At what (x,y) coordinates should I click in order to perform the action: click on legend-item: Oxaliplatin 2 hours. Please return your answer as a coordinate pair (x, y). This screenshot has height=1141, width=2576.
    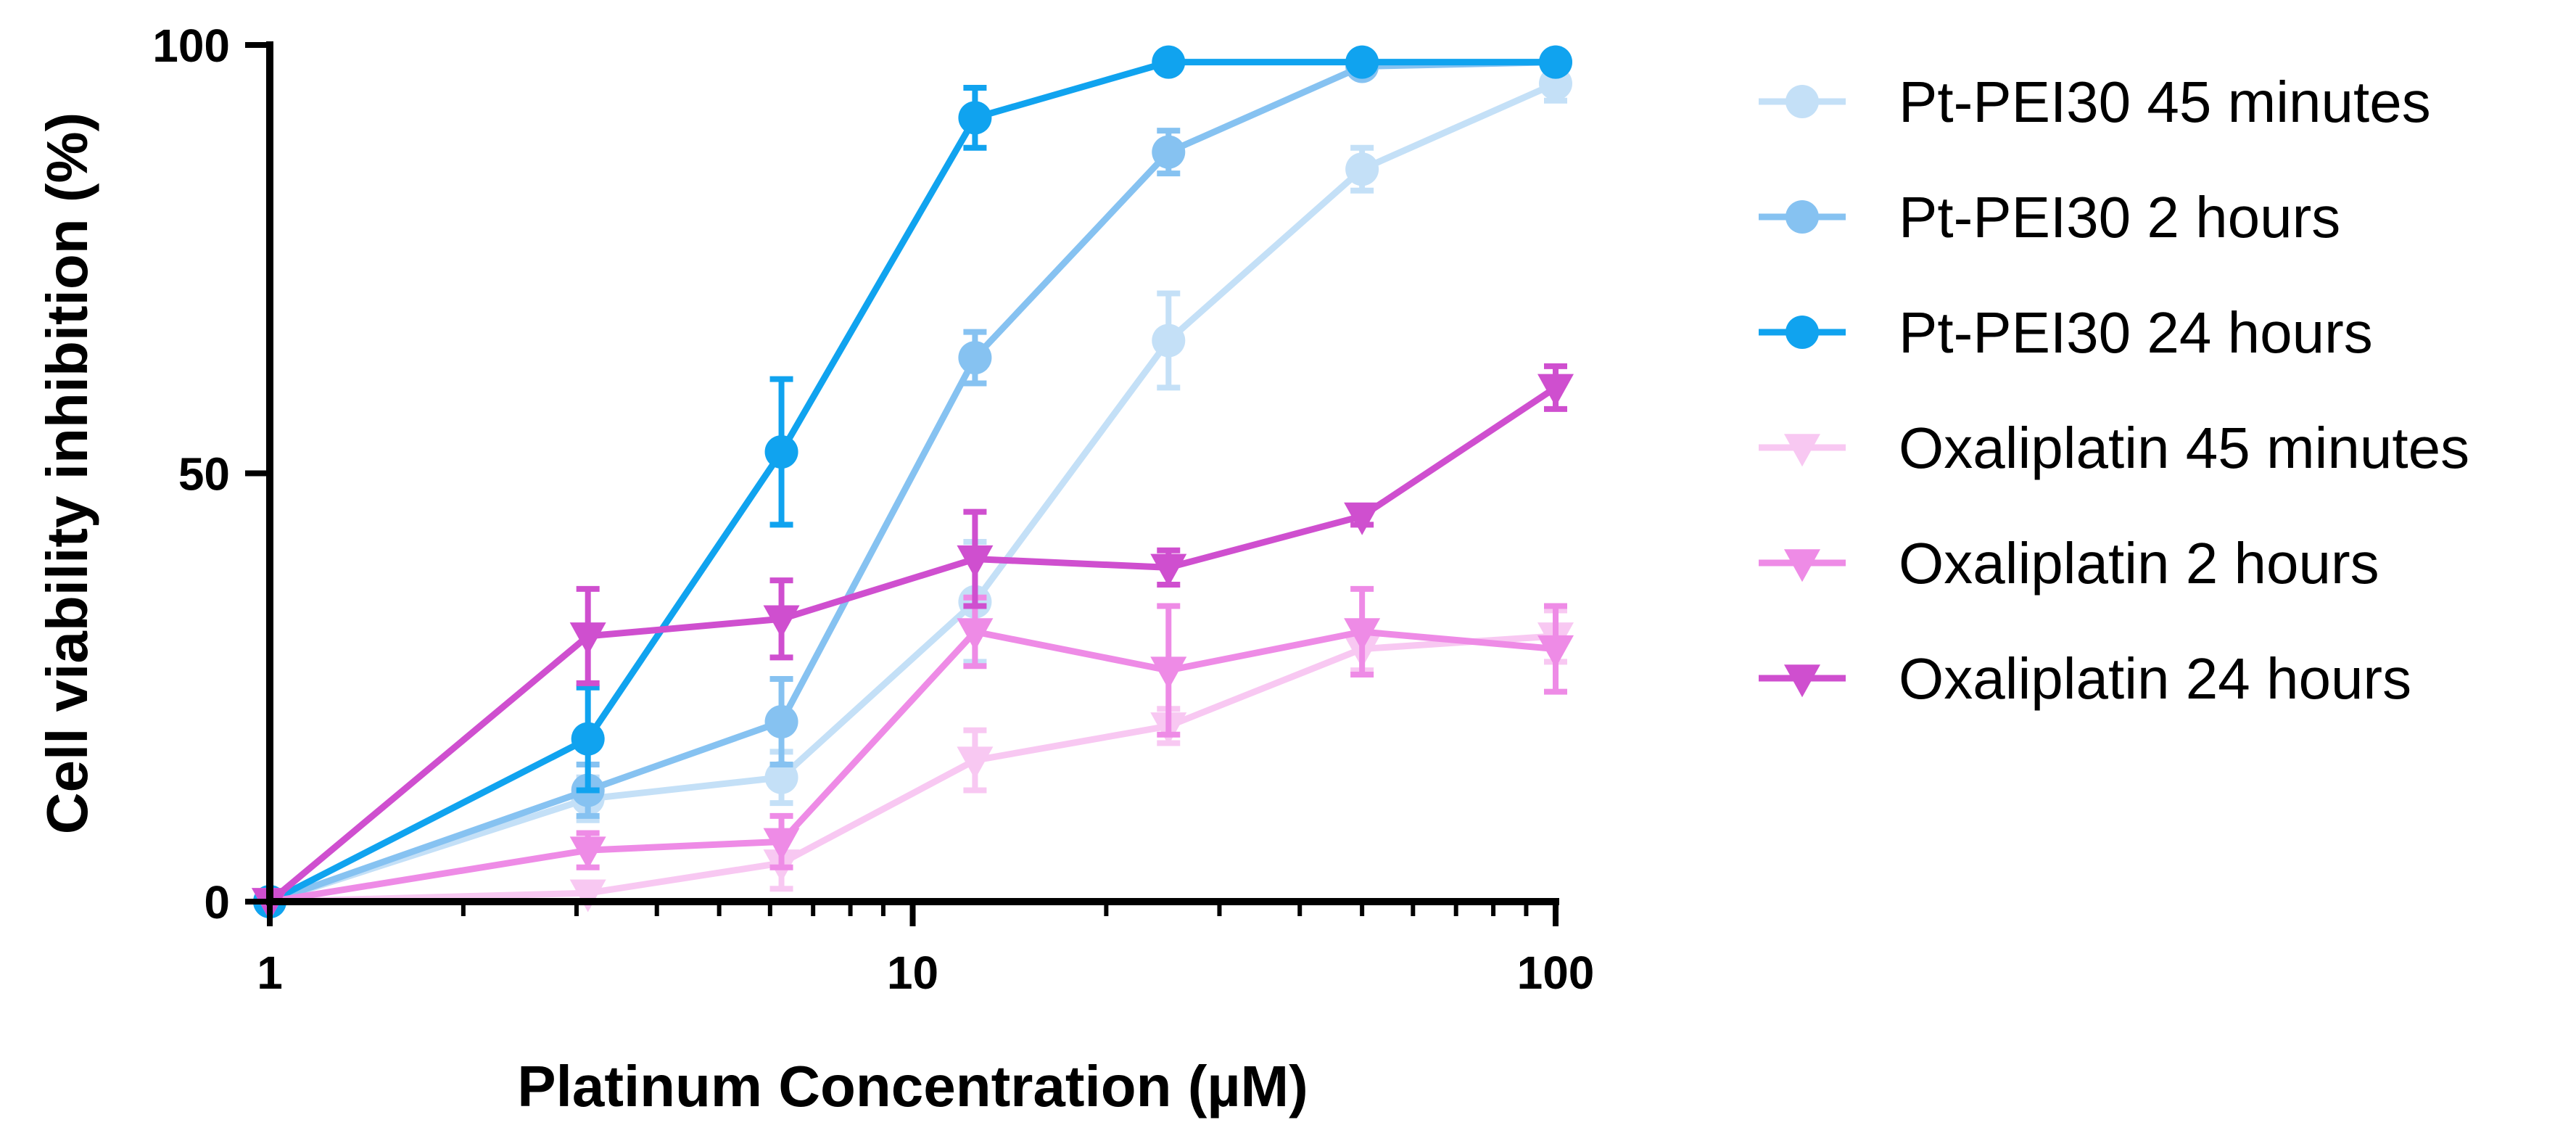
    Looking at the image, I should click on (2069, 563).